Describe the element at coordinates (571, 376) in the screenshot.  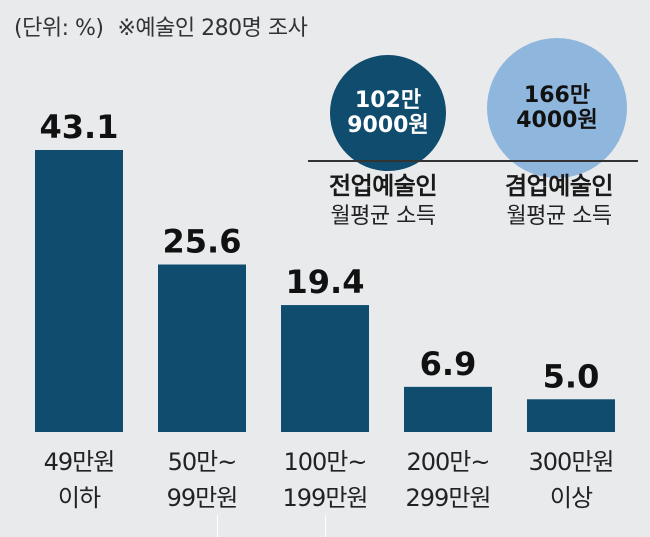
I see `value-label-5: 5.0` at that location.